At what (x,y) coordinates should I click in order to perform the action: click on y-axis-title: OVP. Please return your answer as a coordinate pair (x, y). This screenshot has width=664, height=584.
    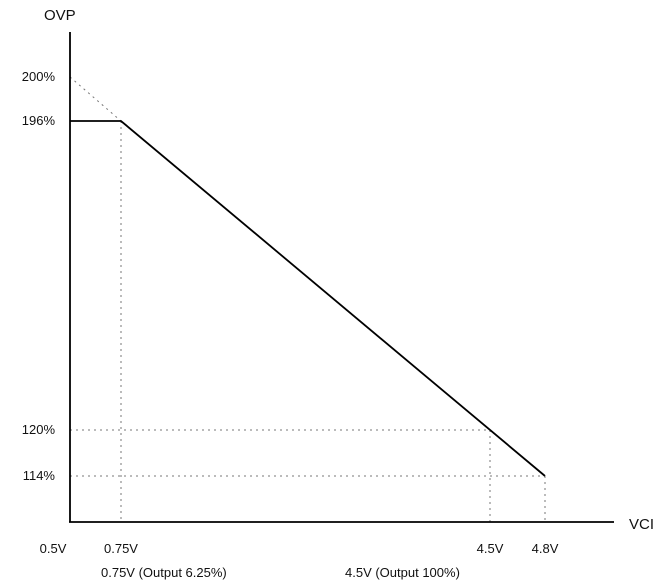
    Looking at the image, I should click on (60, 15).